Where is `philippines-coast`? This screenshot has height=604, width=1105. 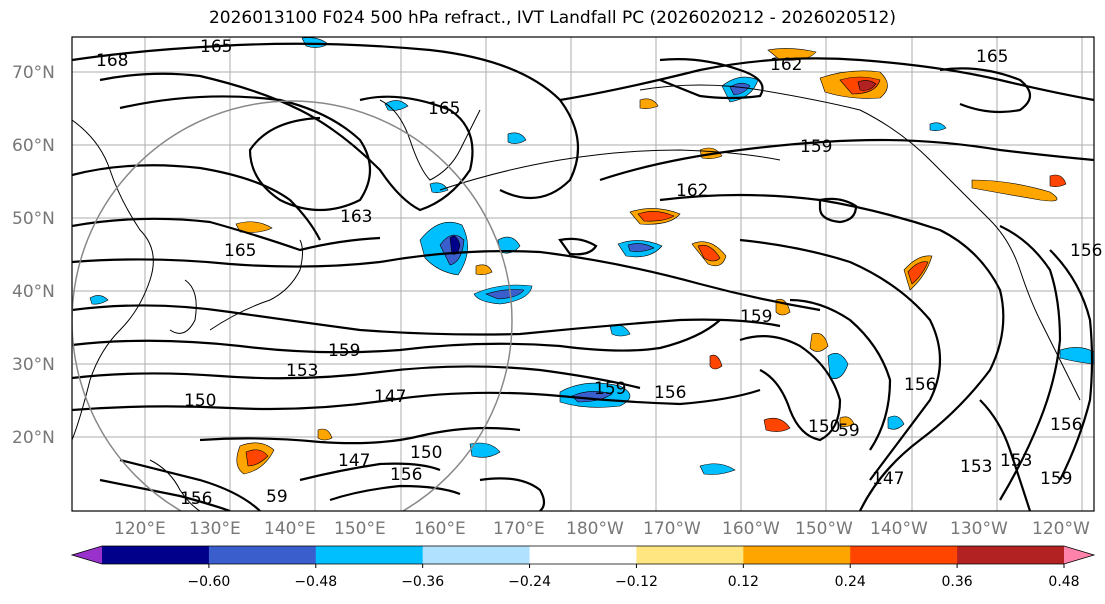
philippines-coast is located at coordinates (175, 485).